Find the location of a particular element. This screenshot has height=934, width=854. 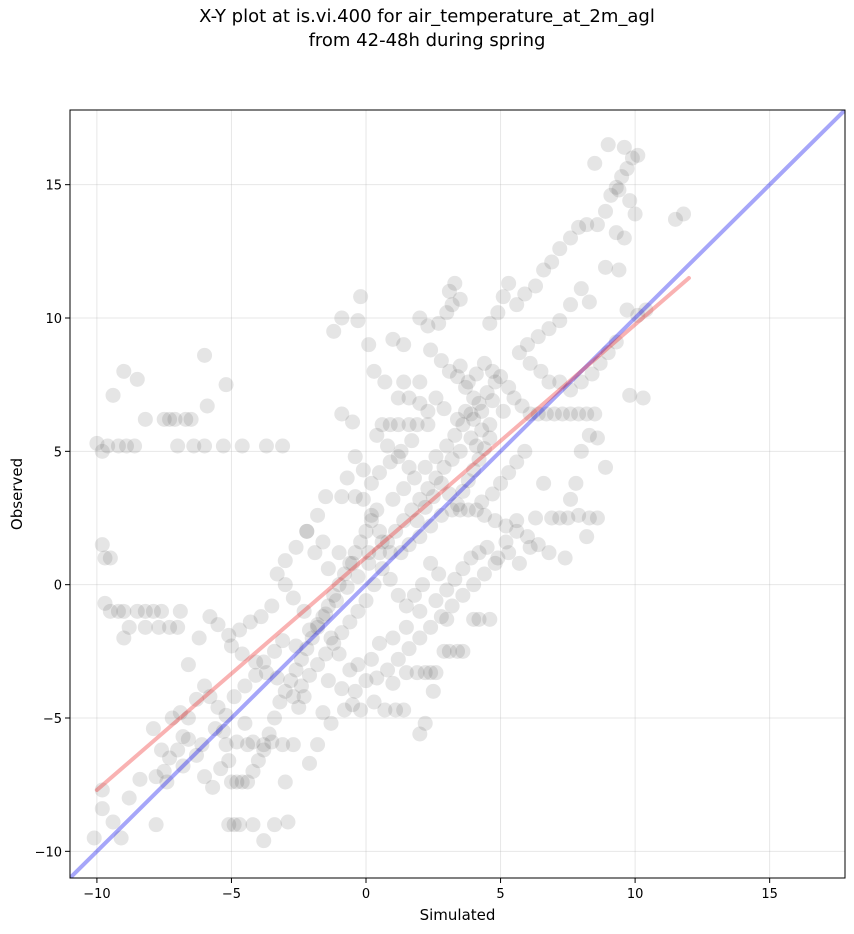

x-axis-label: Simulated is located at coordinates (458, 915).